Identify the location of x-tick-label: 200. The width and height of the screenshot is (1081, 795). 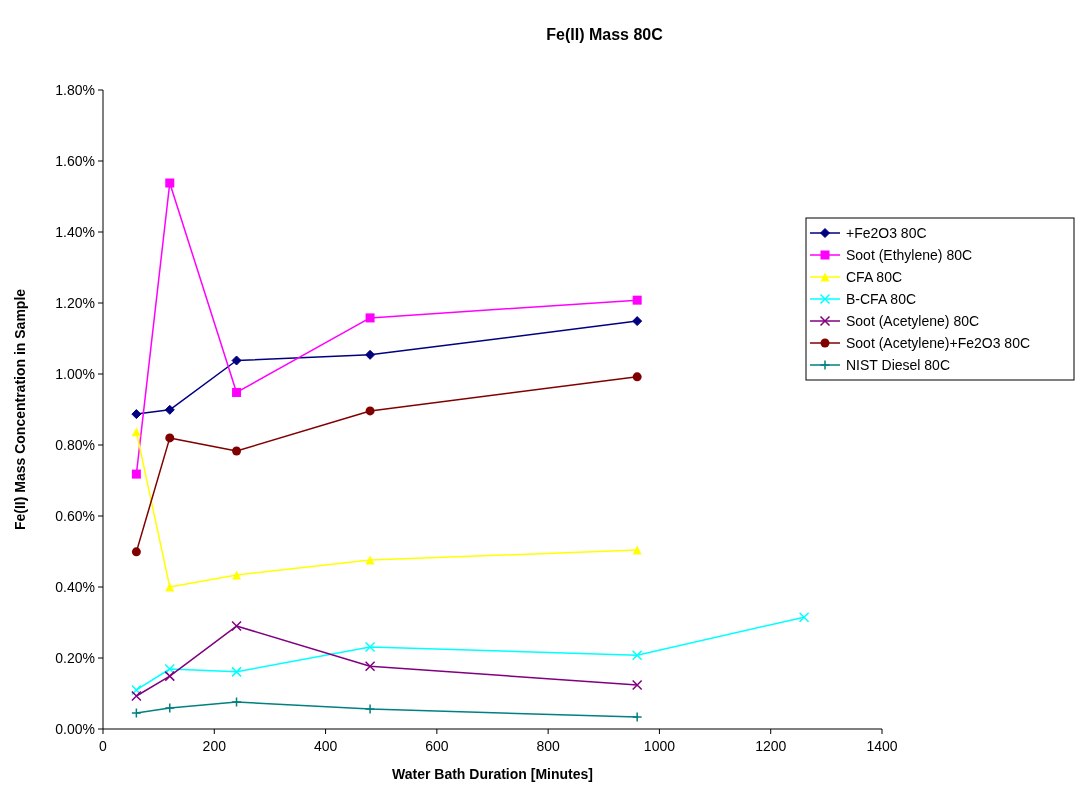
(214, 746).